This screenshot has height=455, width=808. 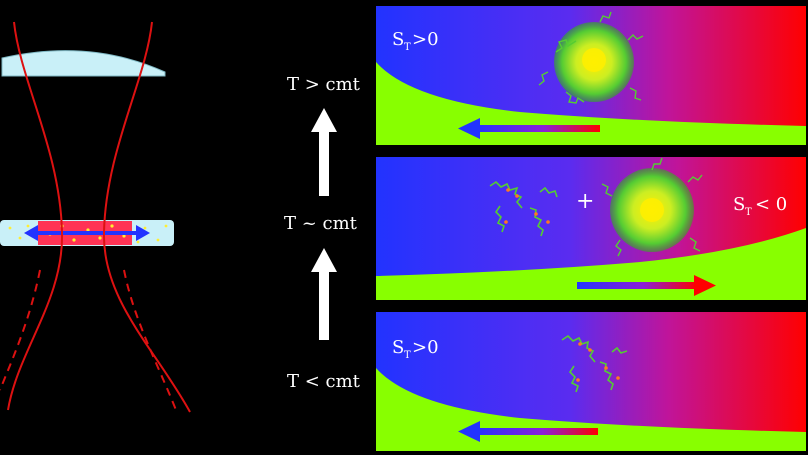 I want to click on panel-top-rel: >0, so click(x=425, y=39).